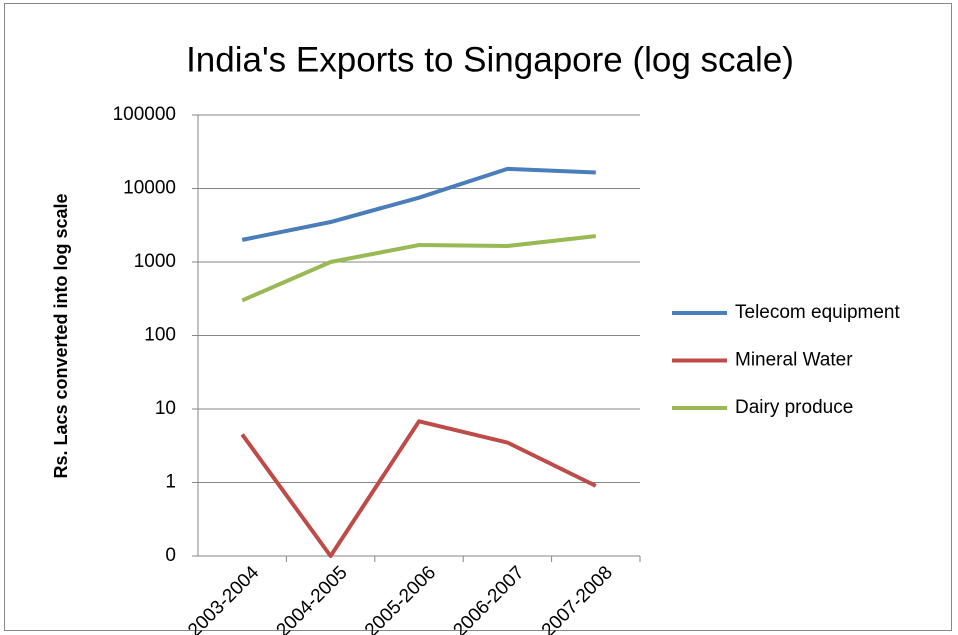  I want to click on legend-label: Mineral Water, so click(794, 360).